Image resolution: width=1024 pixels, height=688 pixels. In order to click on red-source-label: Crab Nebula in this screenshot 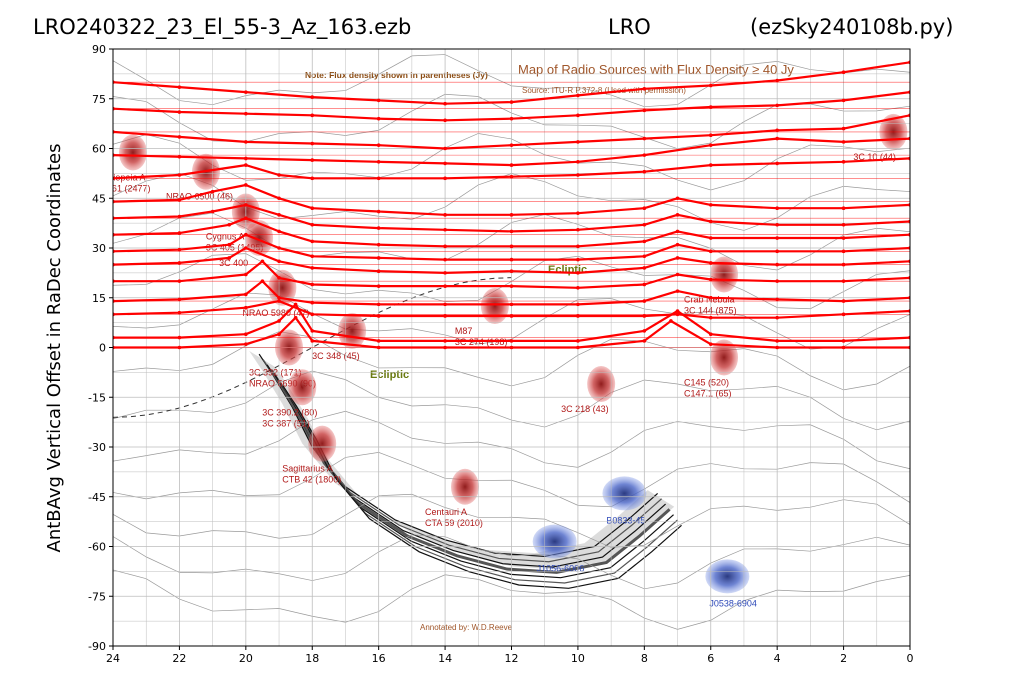, I will do `click(709, 300)`.